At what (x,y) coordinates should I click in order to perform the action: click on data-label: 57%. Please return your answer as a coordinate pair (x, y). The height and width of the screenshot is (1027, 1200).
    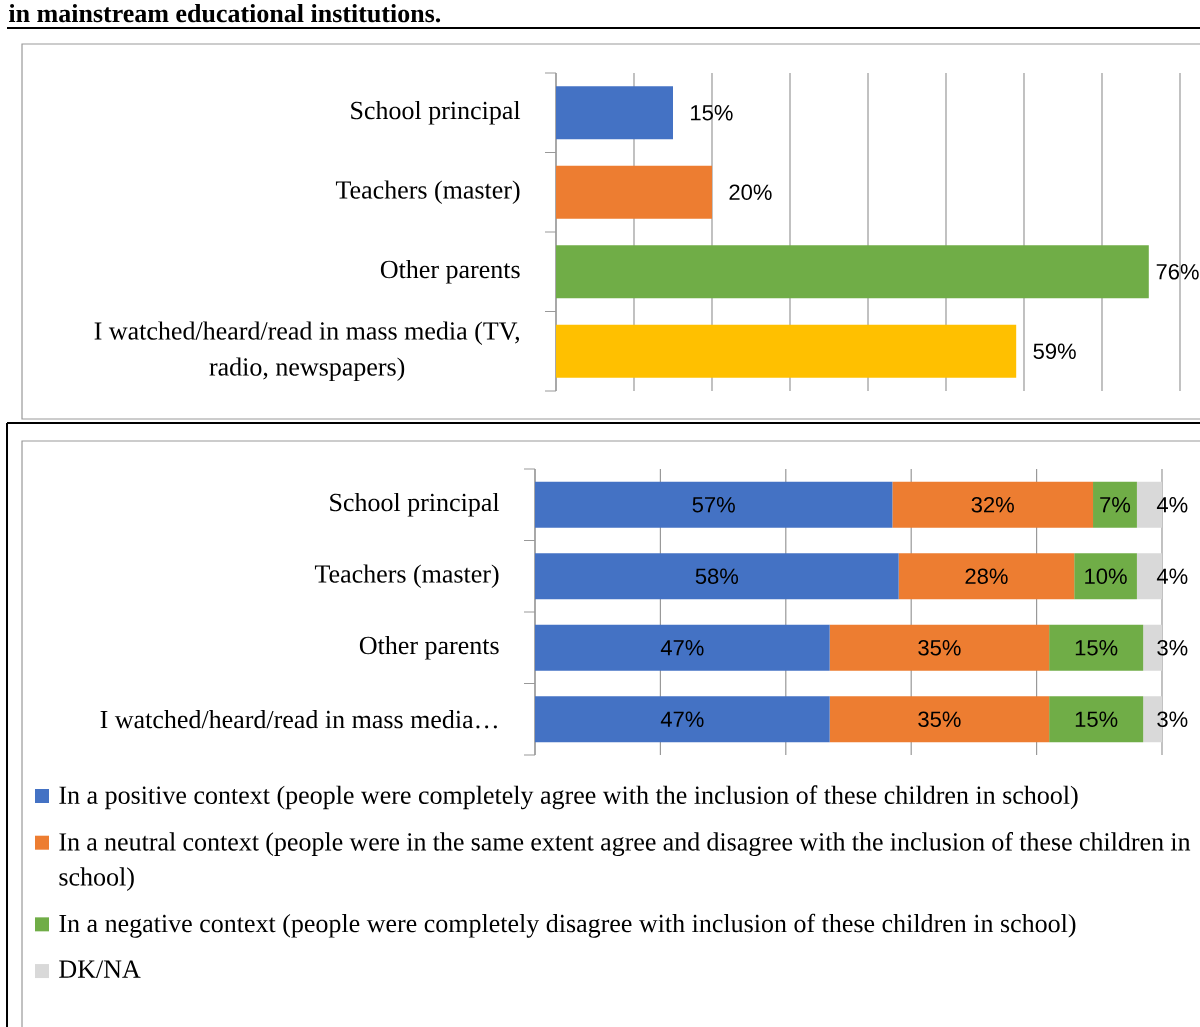
    Looking at the image, I should click on (713, 505).